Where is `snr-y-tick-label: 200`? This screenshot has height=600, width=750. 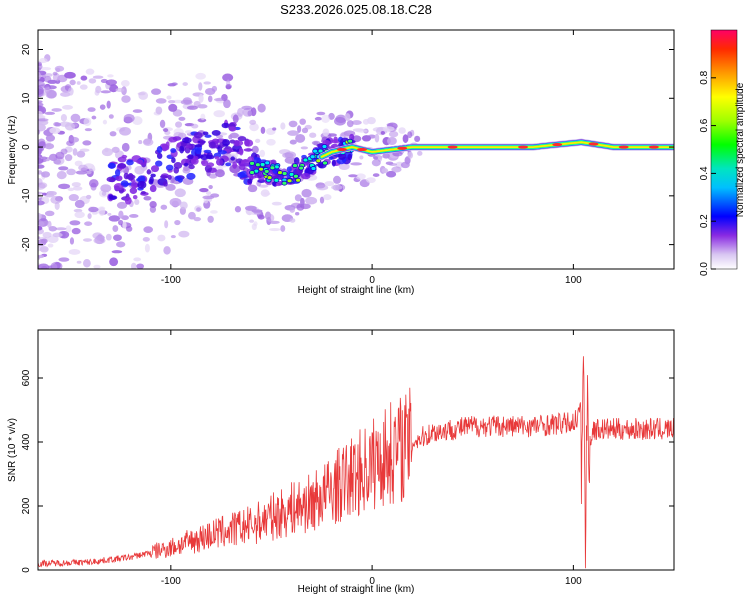 snr-y-tick-label: 200 is located at coordinates (26, 505).